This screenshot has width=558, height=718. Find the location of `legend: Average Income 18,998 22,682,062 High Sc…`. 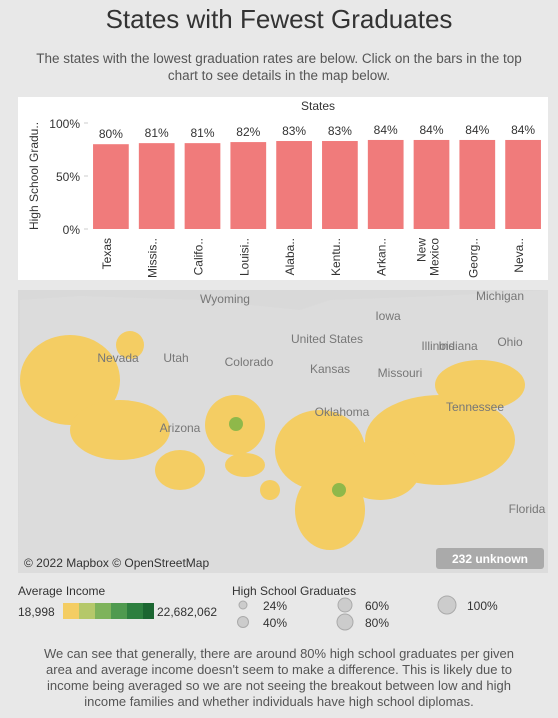

legend: Average Income 18,998 22,682,062 High Sc… is located at coordinates (187, 601).